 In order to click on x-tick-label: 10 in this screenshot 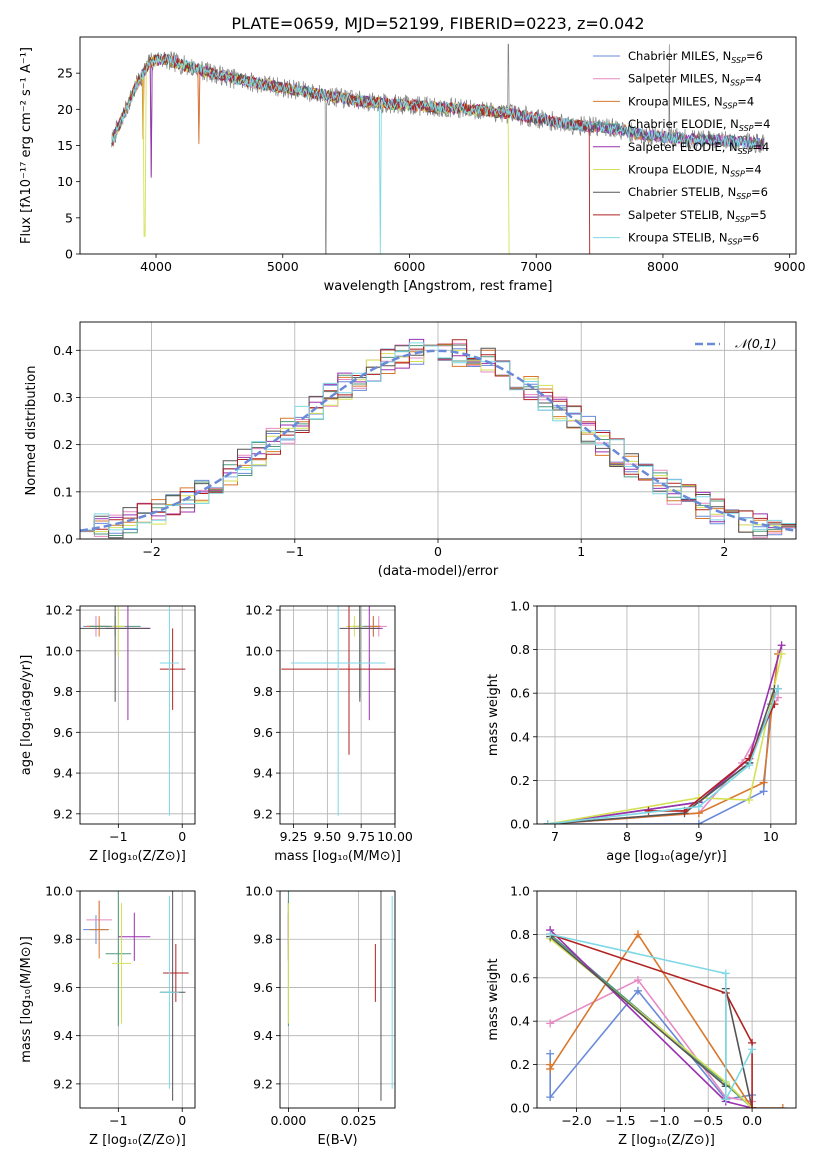, I will do `click(771, 836)`.